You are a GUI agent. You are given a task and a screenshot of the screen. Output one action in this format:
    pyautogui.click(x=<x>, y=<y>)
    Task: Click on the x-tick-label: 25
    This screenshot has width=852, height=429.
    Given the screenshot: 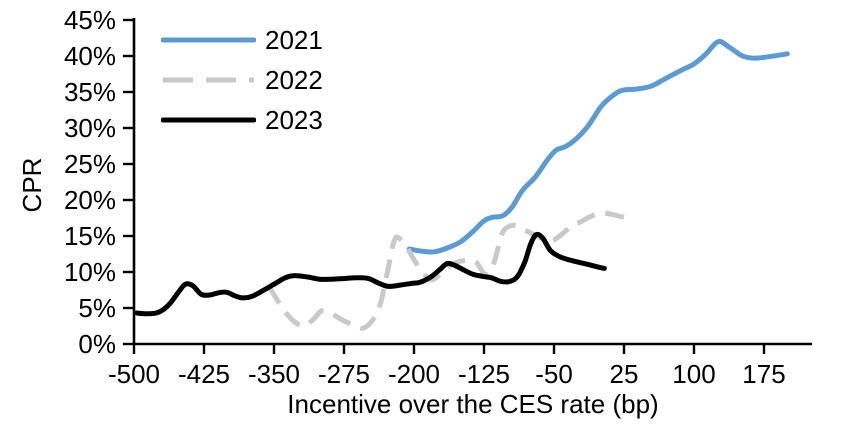 What is the action you would take?
    pyautogui.click(x=624, y=374)
    